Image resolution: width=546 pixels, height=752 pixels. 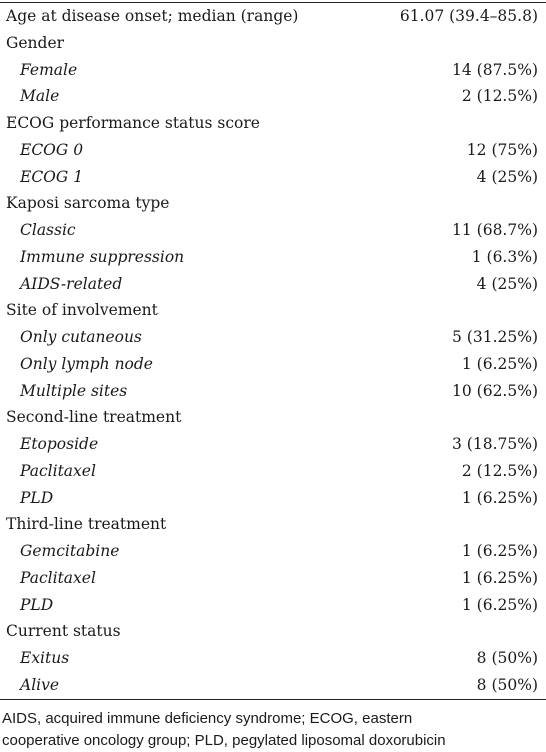 What do you see at coordinates (273, 203) in the screenshot?
I see `table-section-row: Kaposi sarcoma type` at bounding box center [273, 203].